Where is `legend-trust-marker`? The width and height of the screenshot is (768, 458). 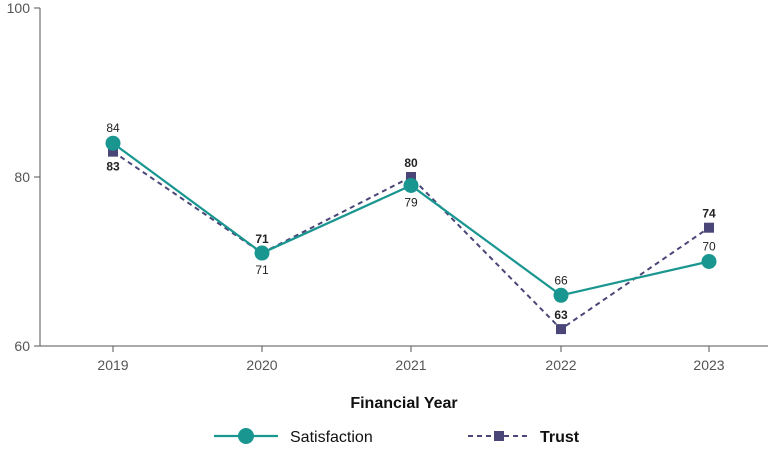 legend-trust-marker is located at coordinates (499, 436).